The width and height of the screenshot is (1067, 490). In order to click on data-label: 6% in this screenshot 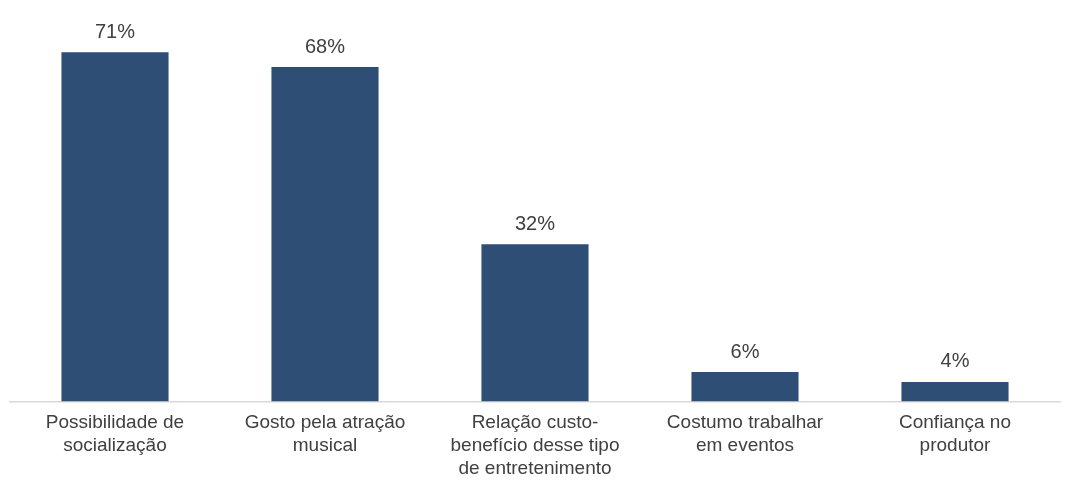, I will do `click(745, 350)`.